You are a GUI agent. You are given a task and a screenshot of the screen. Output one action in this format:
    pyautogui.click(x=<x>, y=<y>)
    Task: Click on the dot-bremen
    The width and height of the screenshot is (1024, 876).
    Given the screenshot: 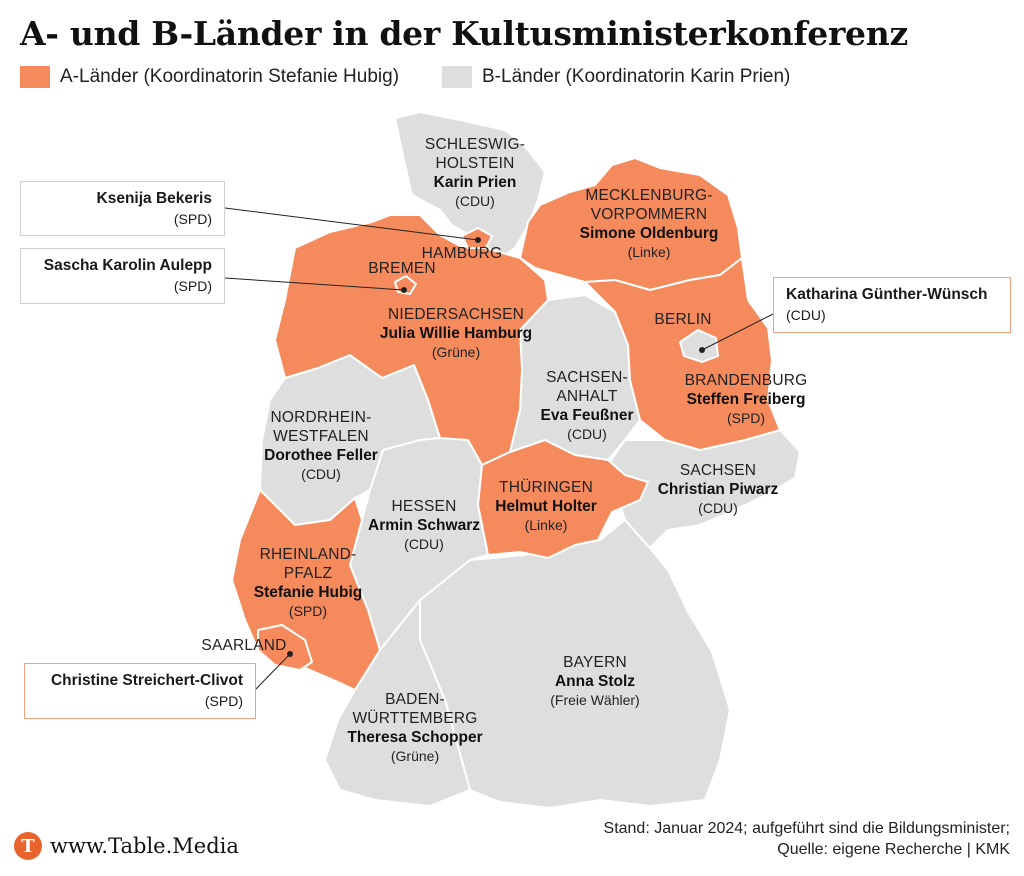 What is the action you would take?
    pyautogui.click(x=404, y=290)
    